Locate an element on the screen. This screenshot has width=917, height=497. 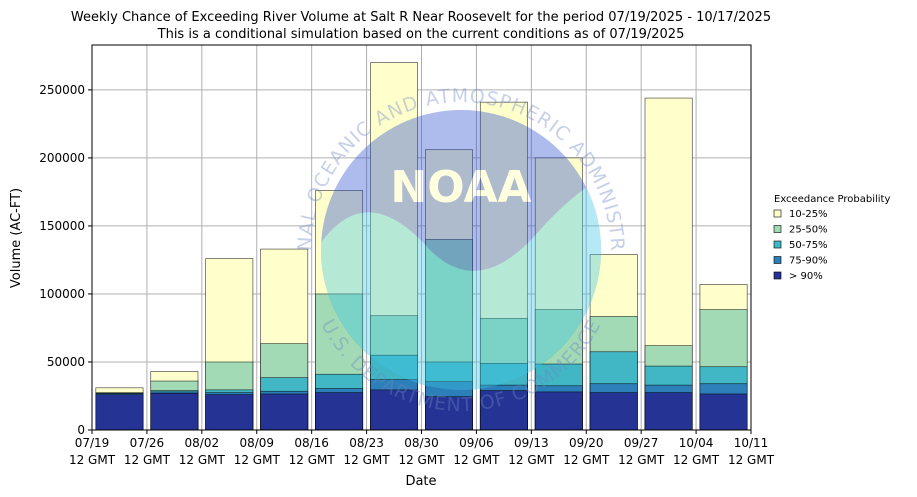
legend-title: Exceedance Probability is located at coordinates (832, 199).